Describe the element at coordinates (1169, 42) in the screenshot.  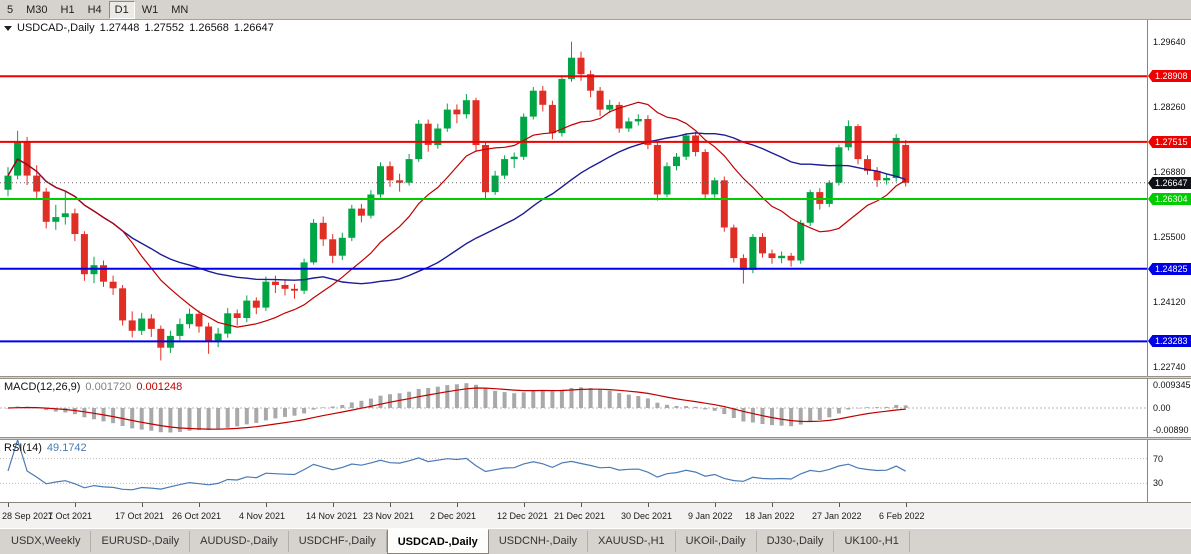
I see `price-axis-label: 1.29640` at that location.